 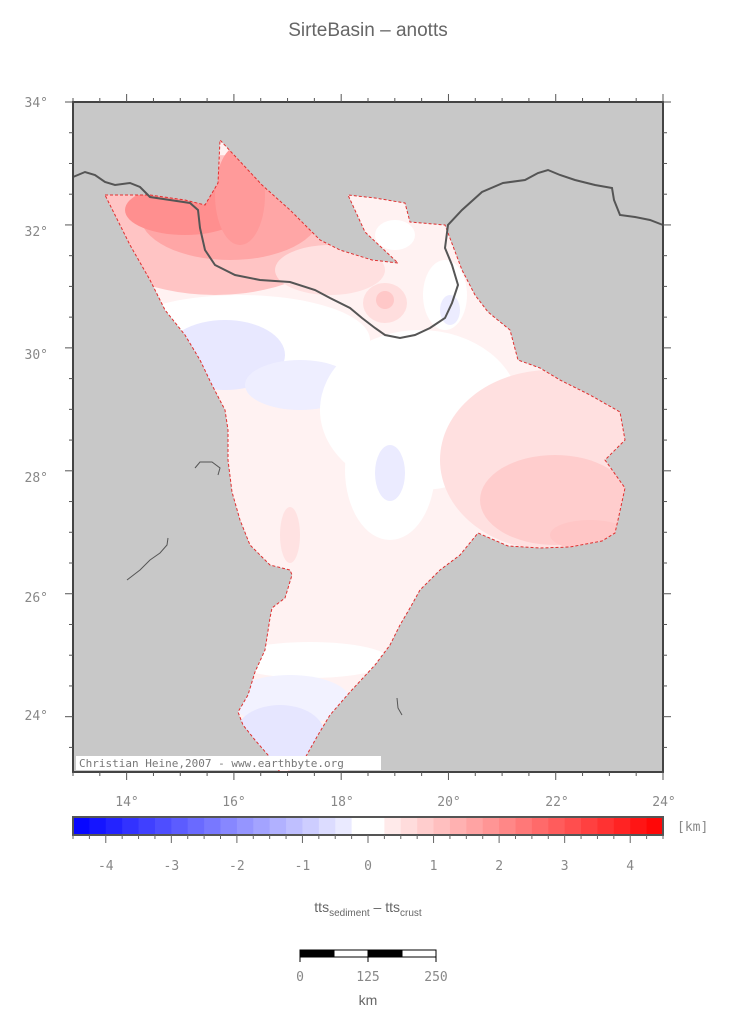 I want to click on colorbar, so click(x=368, y=826).